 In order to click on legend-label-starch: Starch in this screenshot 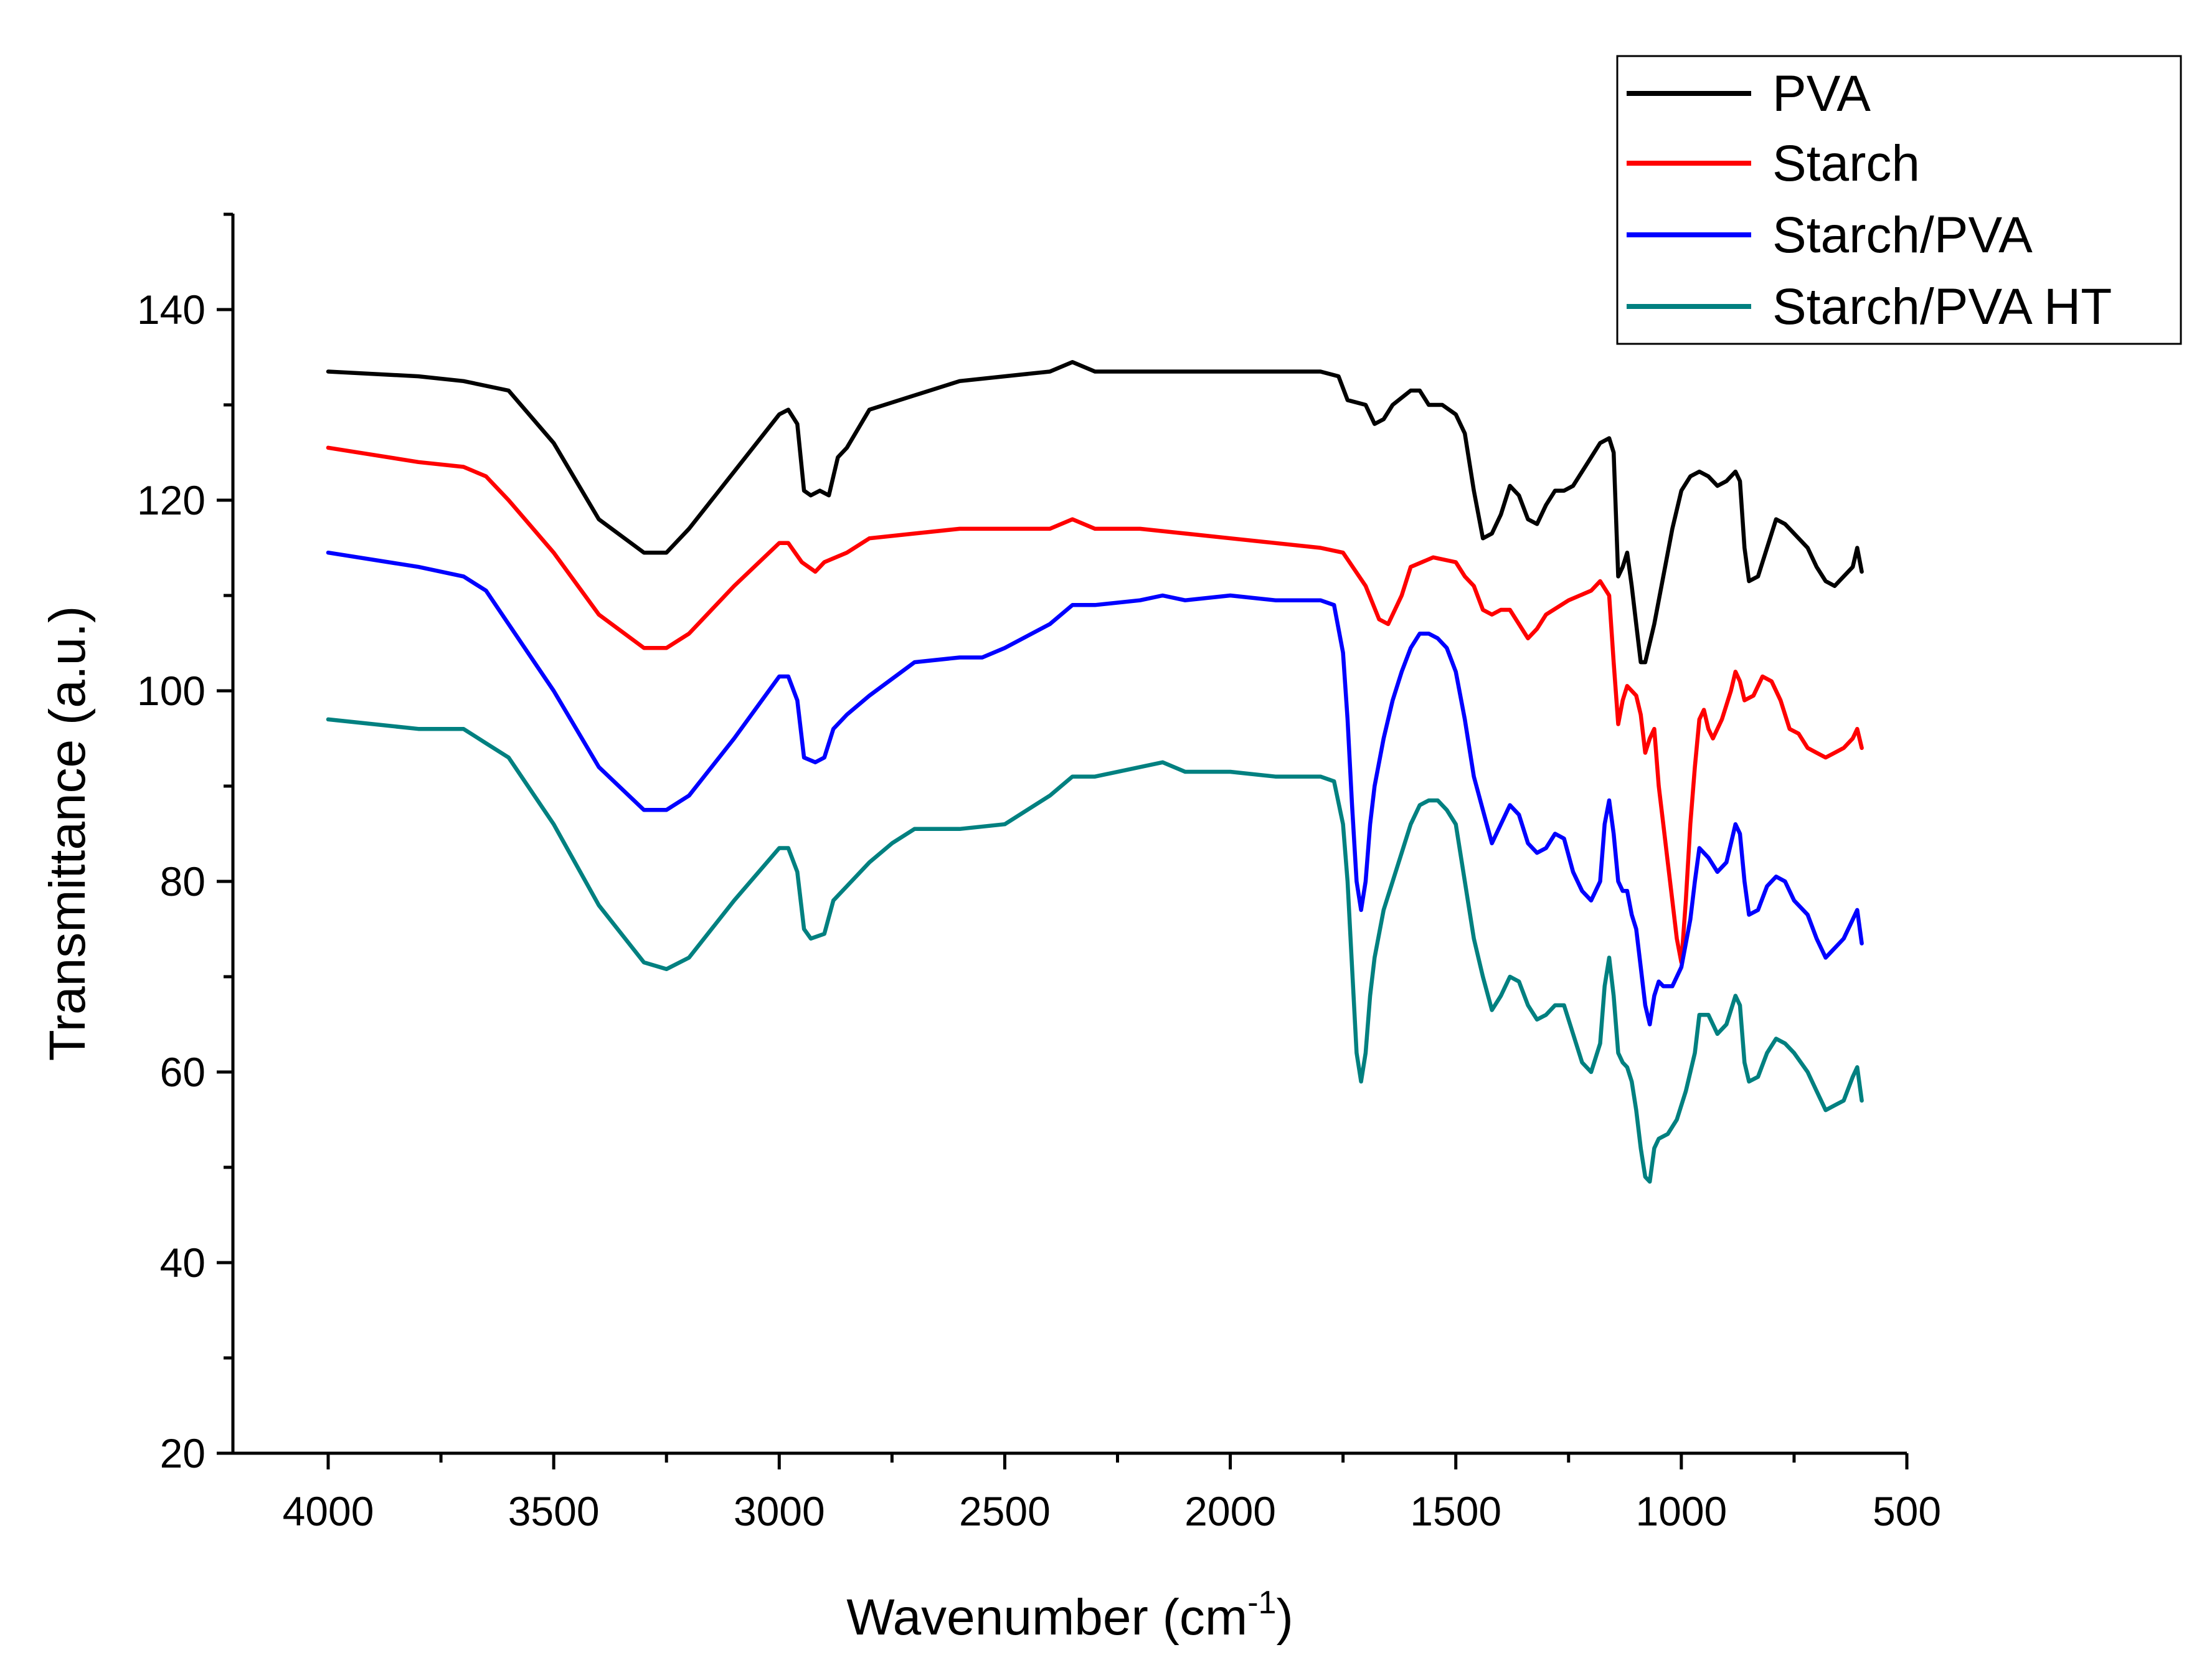, I will do `click(1846, 163)`.